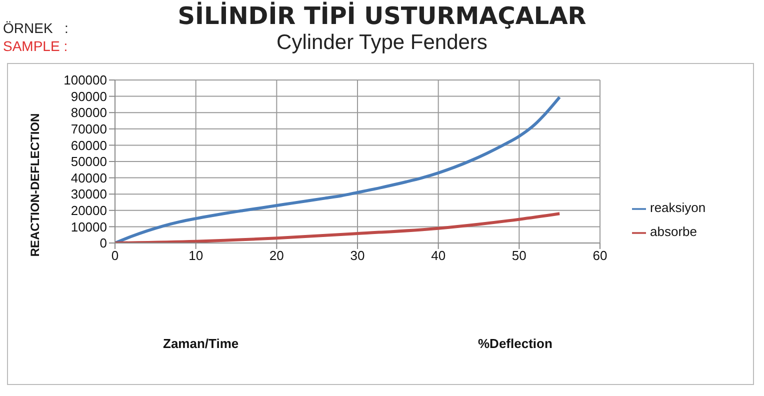 This screenshot has height=396, width=764. What do you see at coordinates (515, 343) in the screenshot?
I see `text: %Deflection` at bounding box center [515, 343].